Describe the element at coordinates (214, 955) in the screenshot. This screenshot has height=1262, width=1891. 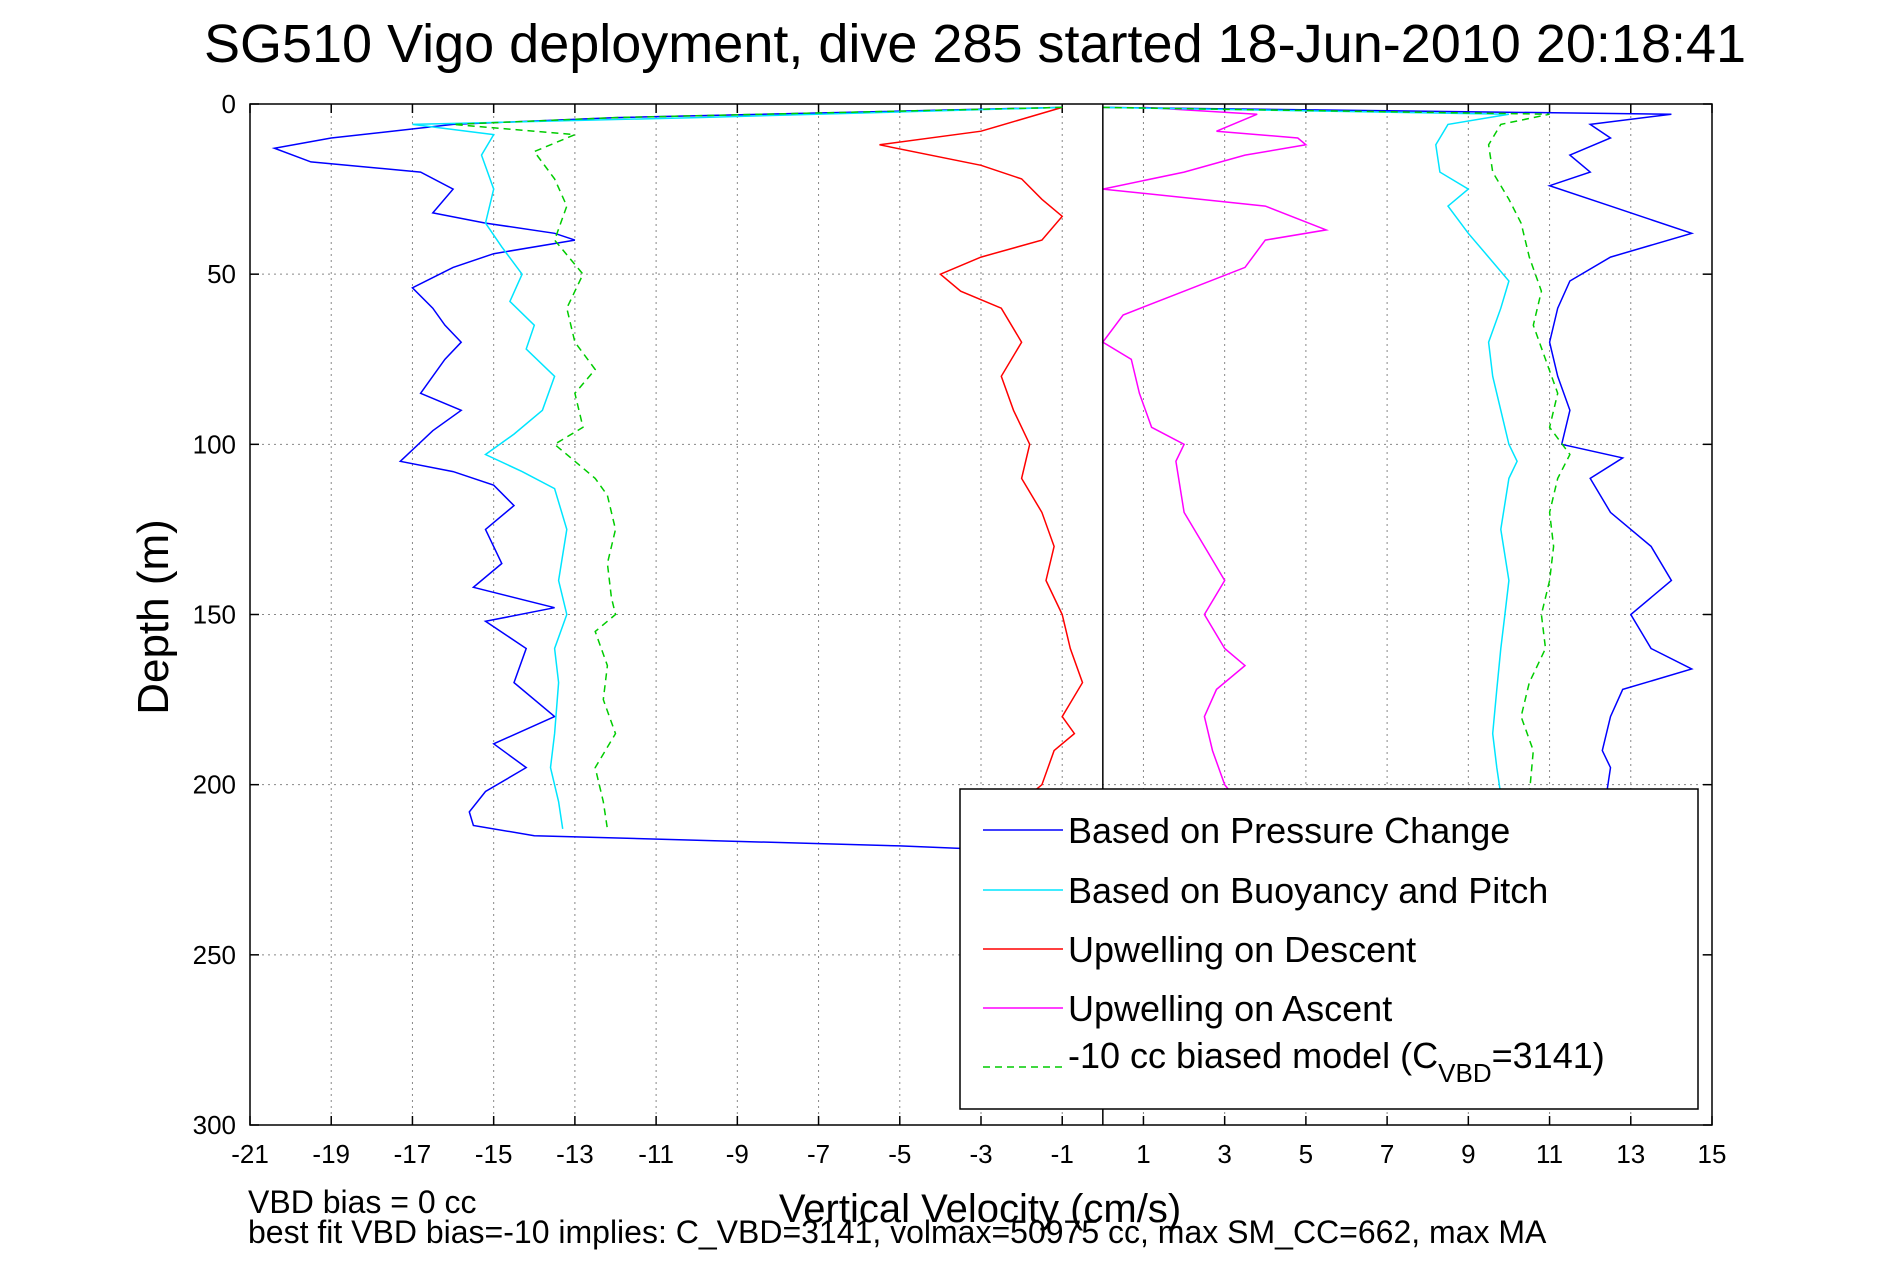
I see `y-tick-label: 250` at that location.